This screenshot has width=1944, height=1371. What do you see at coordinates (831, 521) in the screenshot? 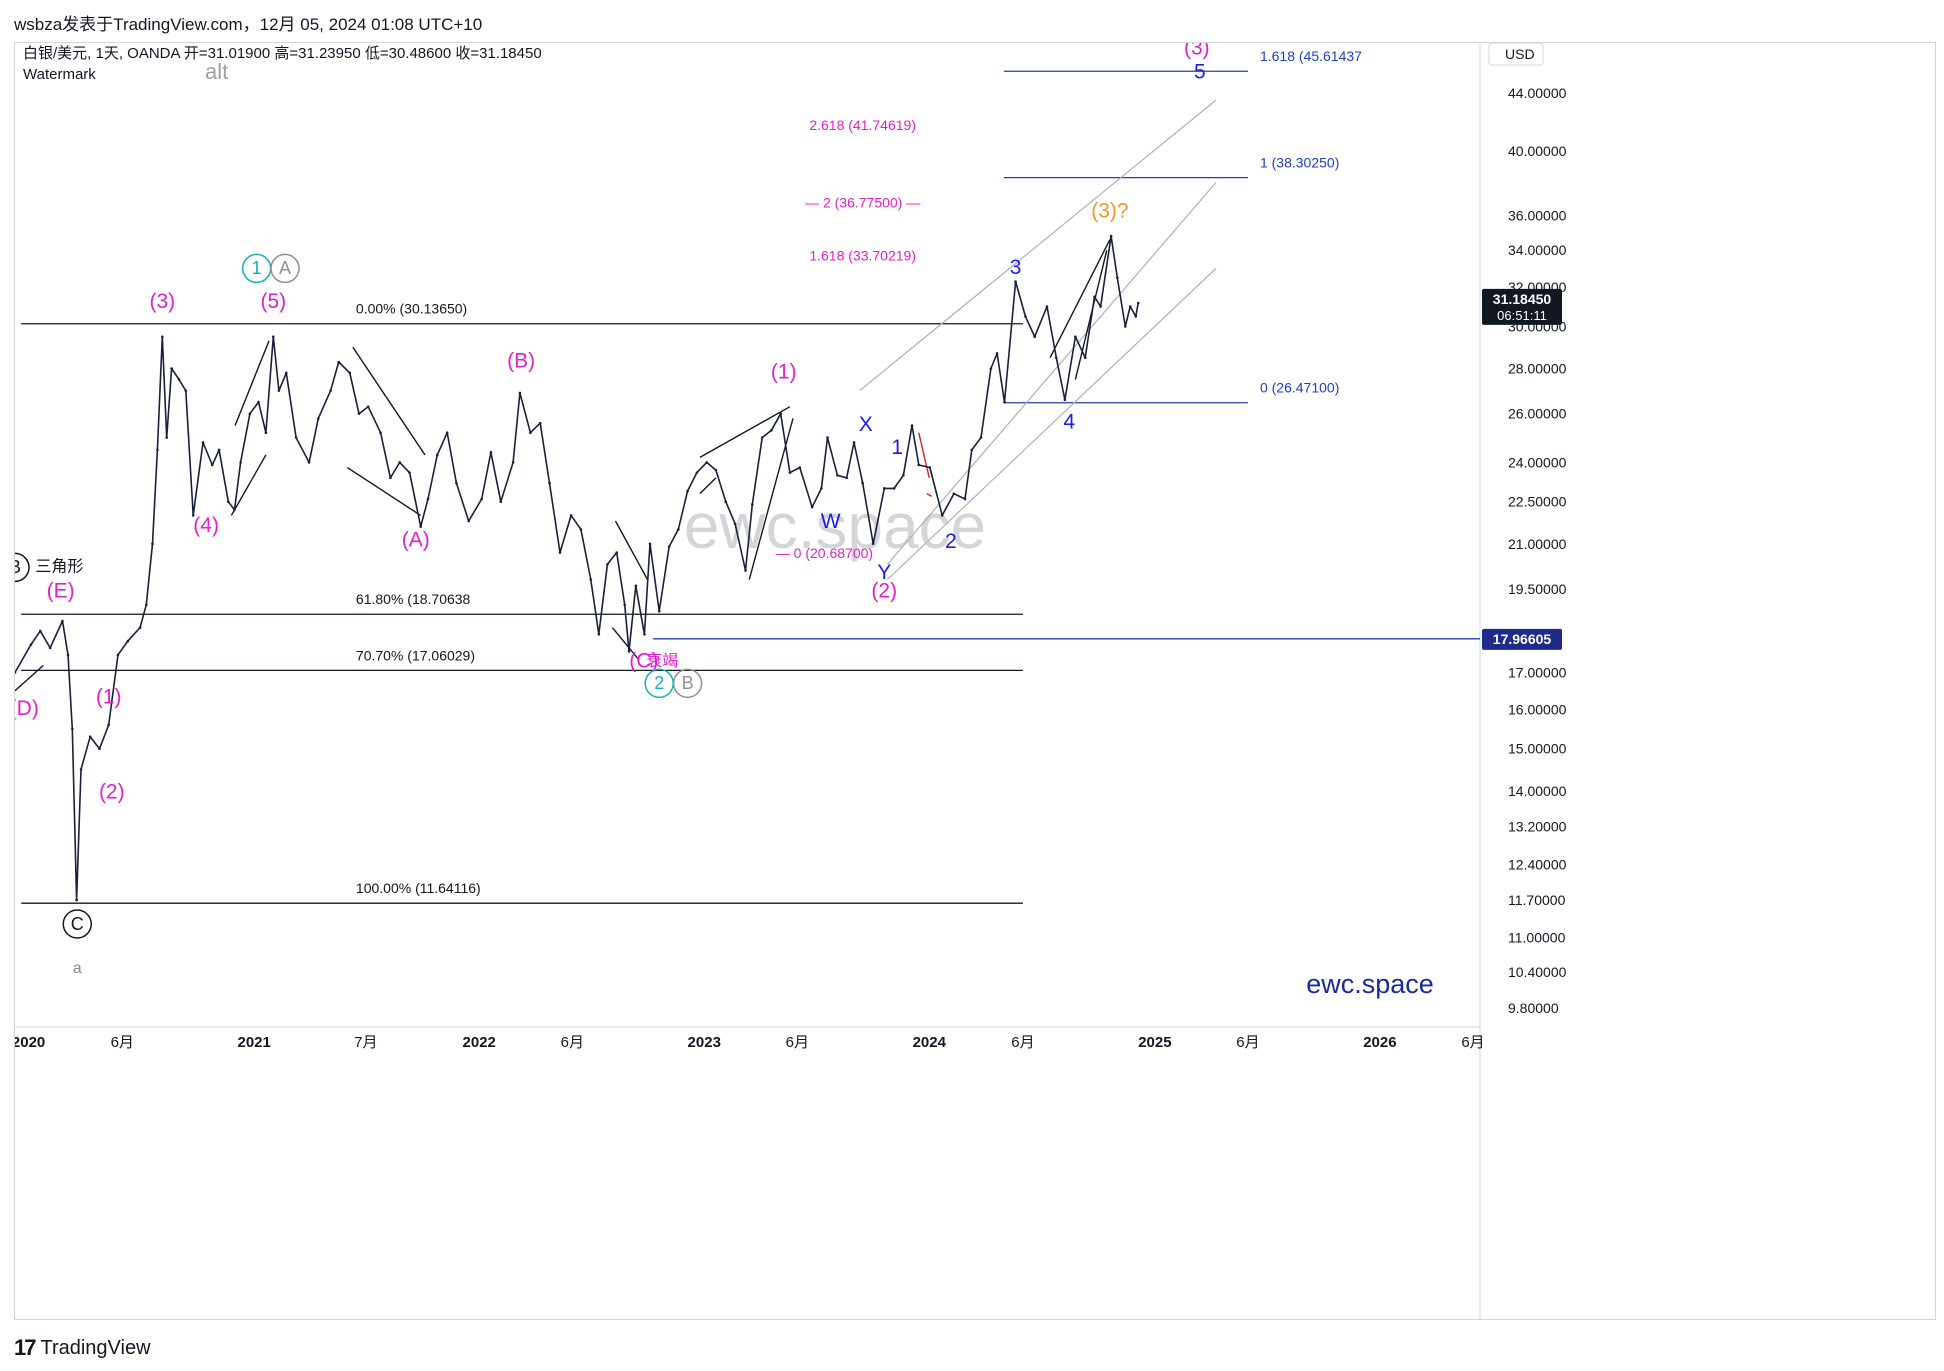
I see `wave-label-16: W` at bounding box center [831, 521].